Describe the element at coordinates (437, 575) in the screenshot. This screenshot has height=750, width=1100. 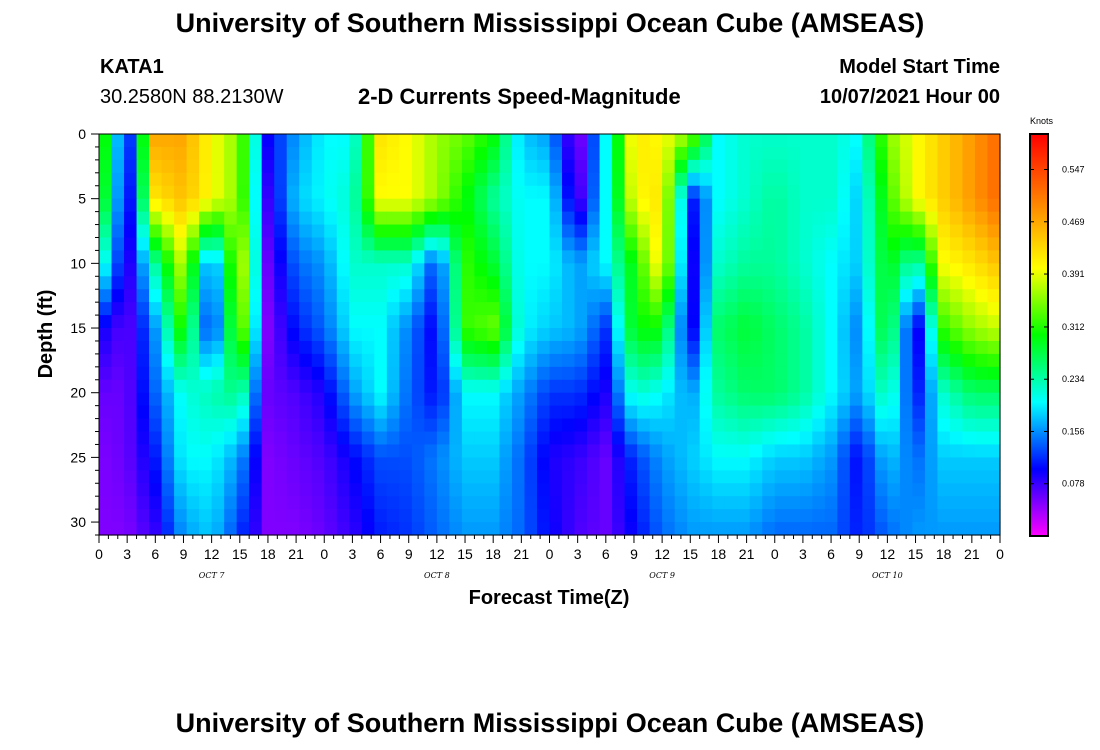
I see `day-label: OCT 8` at that location.